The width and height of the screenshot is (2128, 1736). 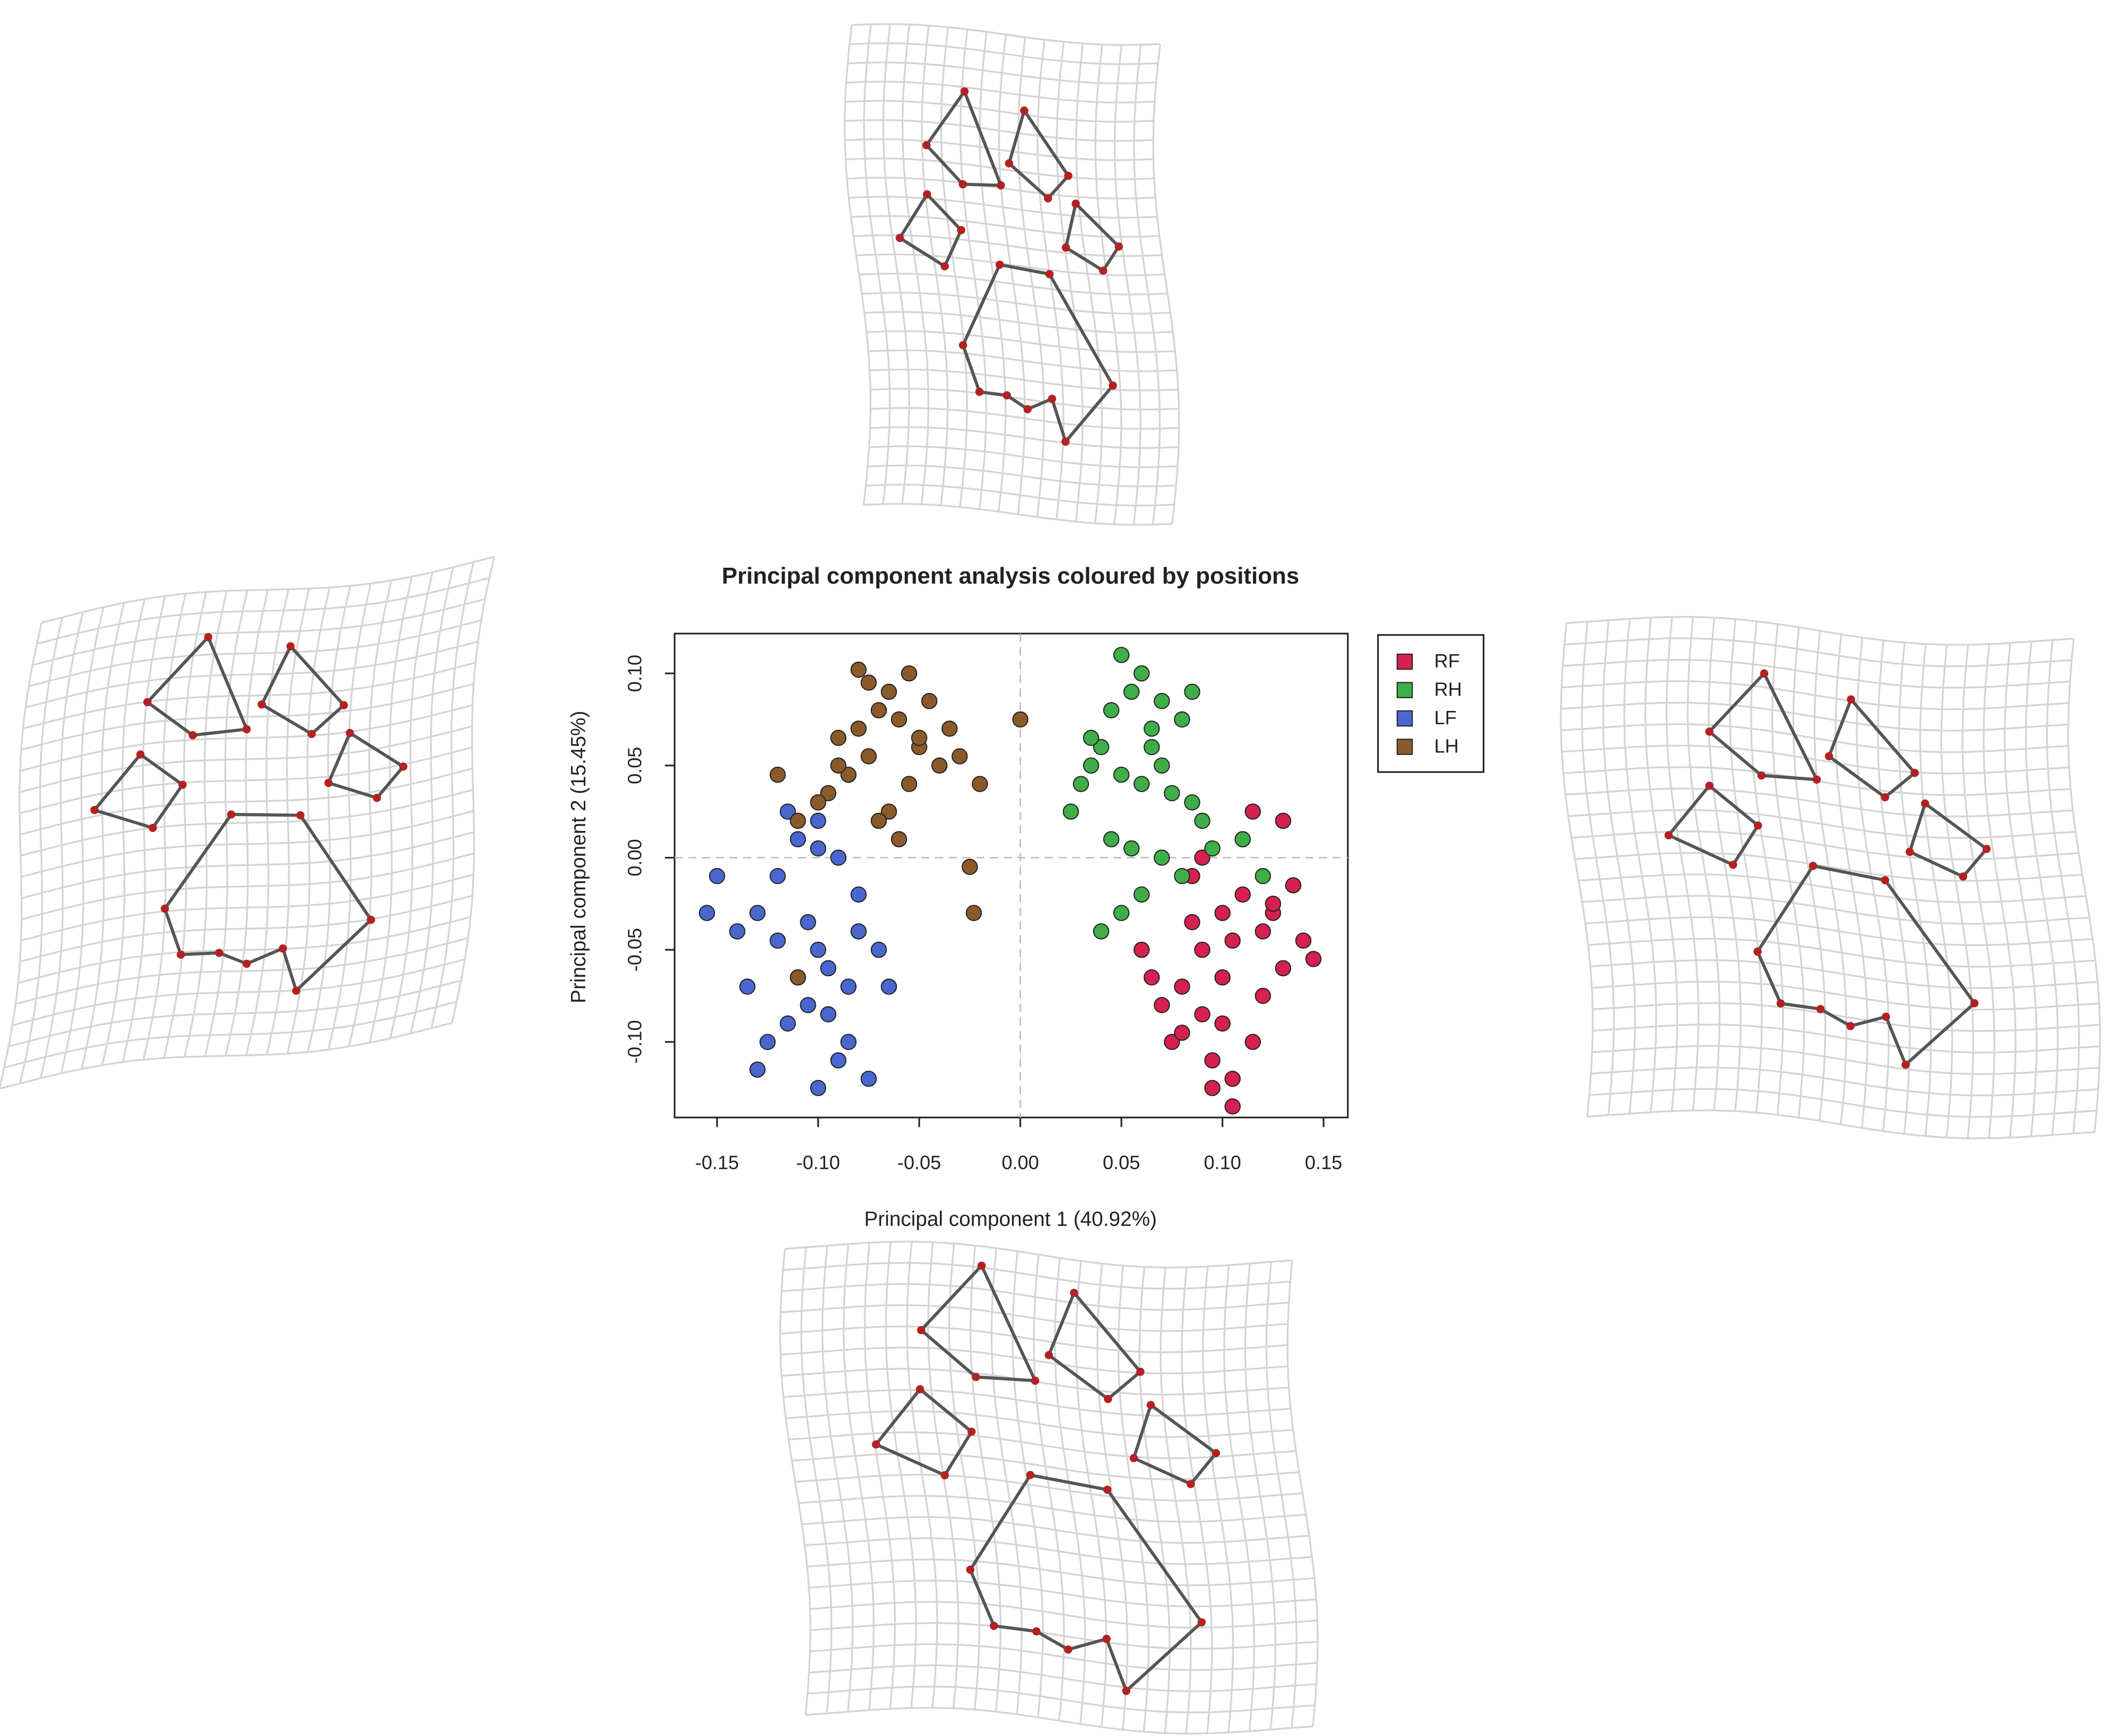 I want to click on legend-label: RH, so click(x=1448, y=689).